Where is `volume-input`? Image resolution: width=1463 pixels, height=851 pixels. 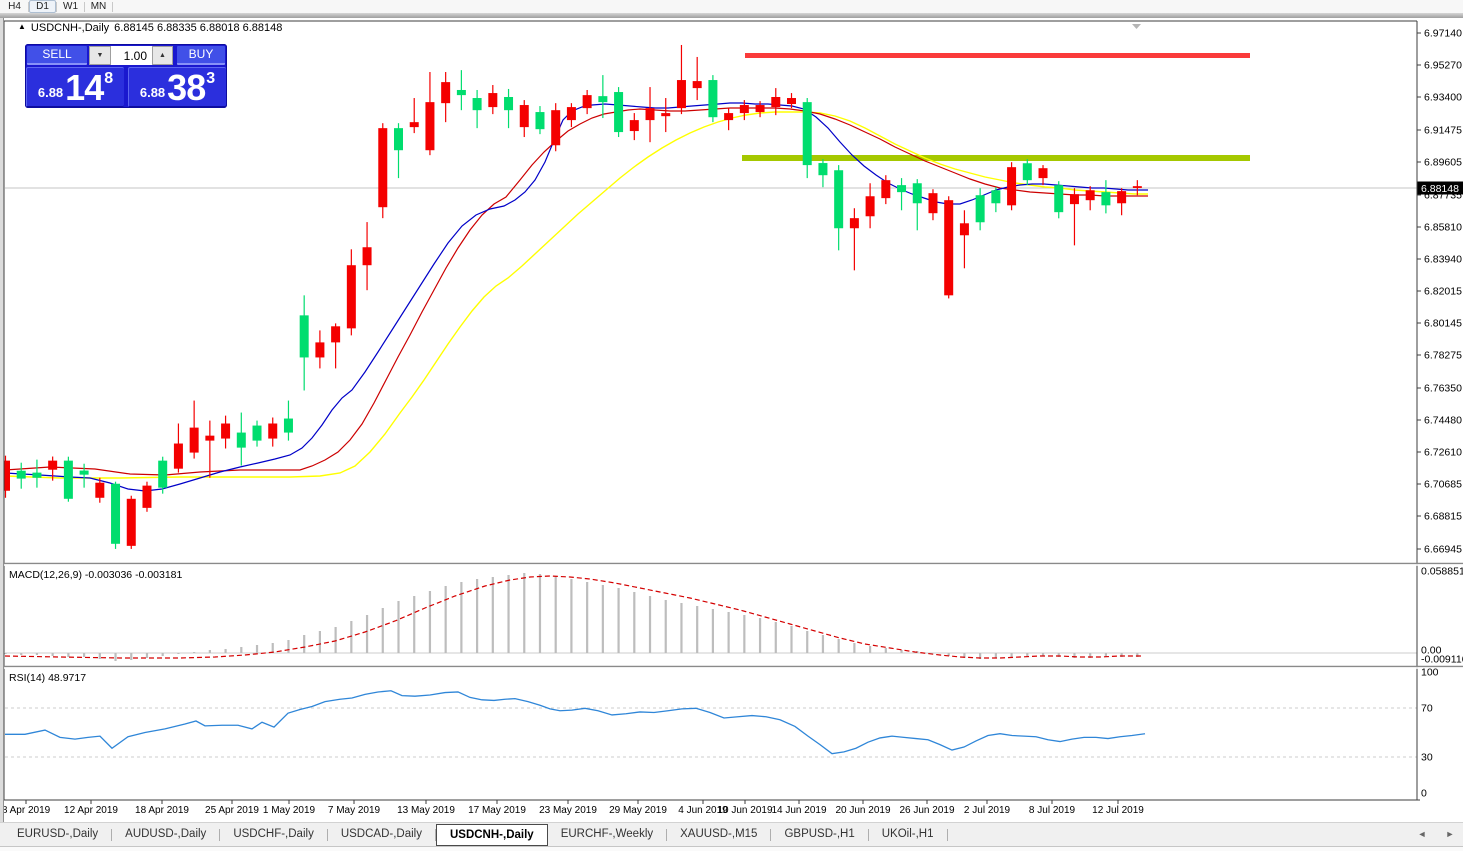
volume-input is located at coordinates (131, 55).